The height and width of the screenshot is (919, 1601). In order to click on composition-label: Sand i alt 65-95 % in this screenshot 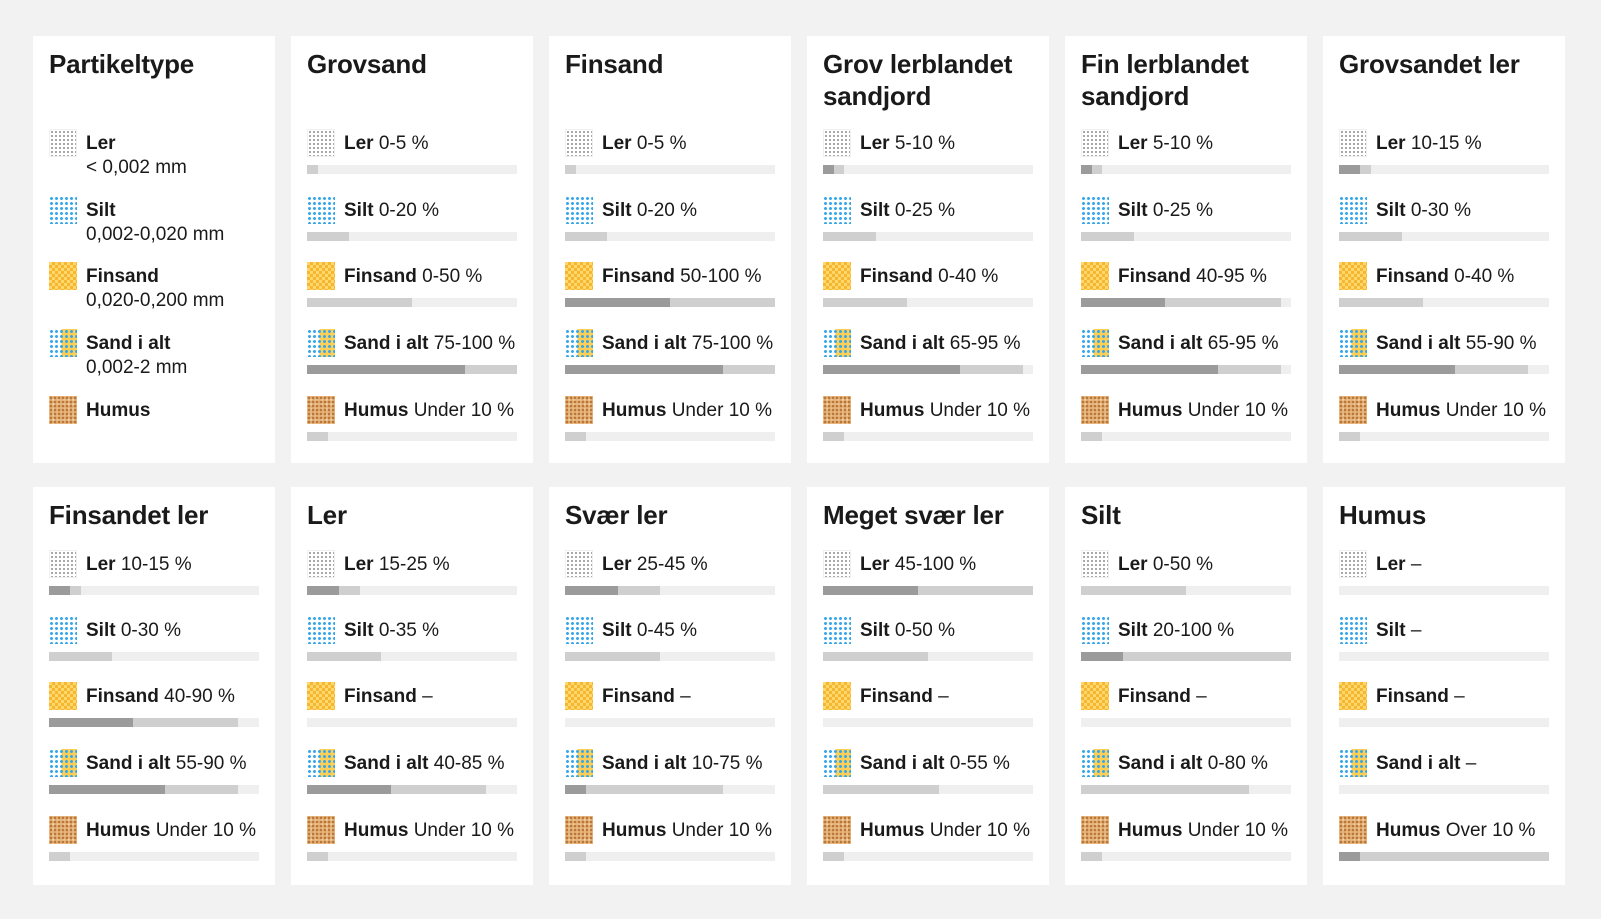, I will do `click(1198, 344)`.